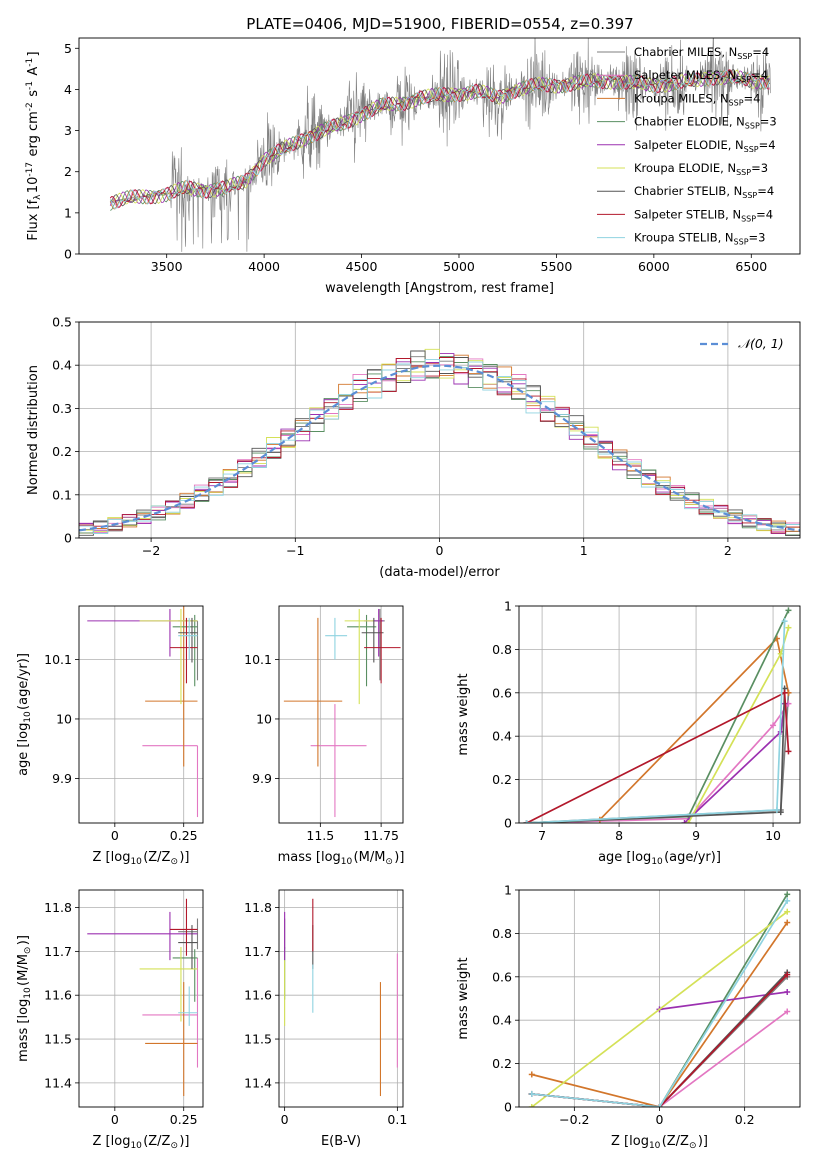 This screenshot has height=1170, width=819. I want to click on legend-label: Salpeter ELODIE, NSSP=4, so click(705, 146).